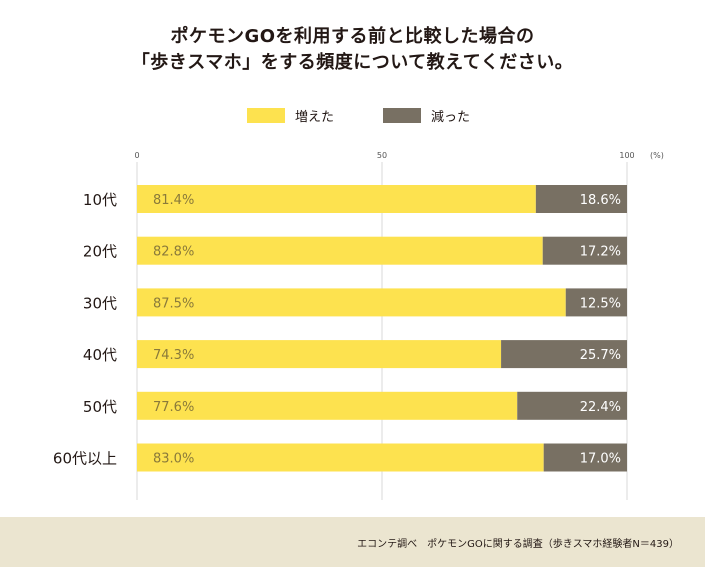 Image resolution: width=705 pixels, height=567 pixels. I want to click on data-label-decreased: 17.2%, so click(600, 252).